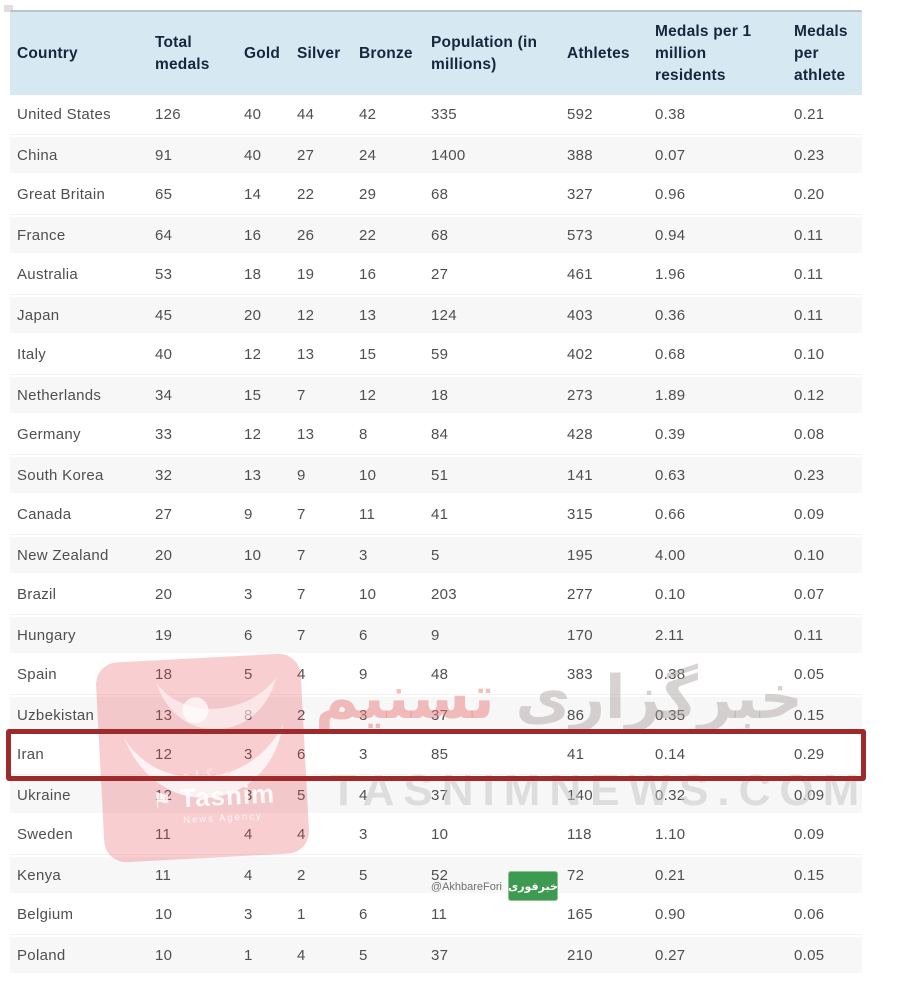  I want to click on table-row-italy: Italy 40 12 13 15 59 402 0.68 0.10, so click(436, 355).